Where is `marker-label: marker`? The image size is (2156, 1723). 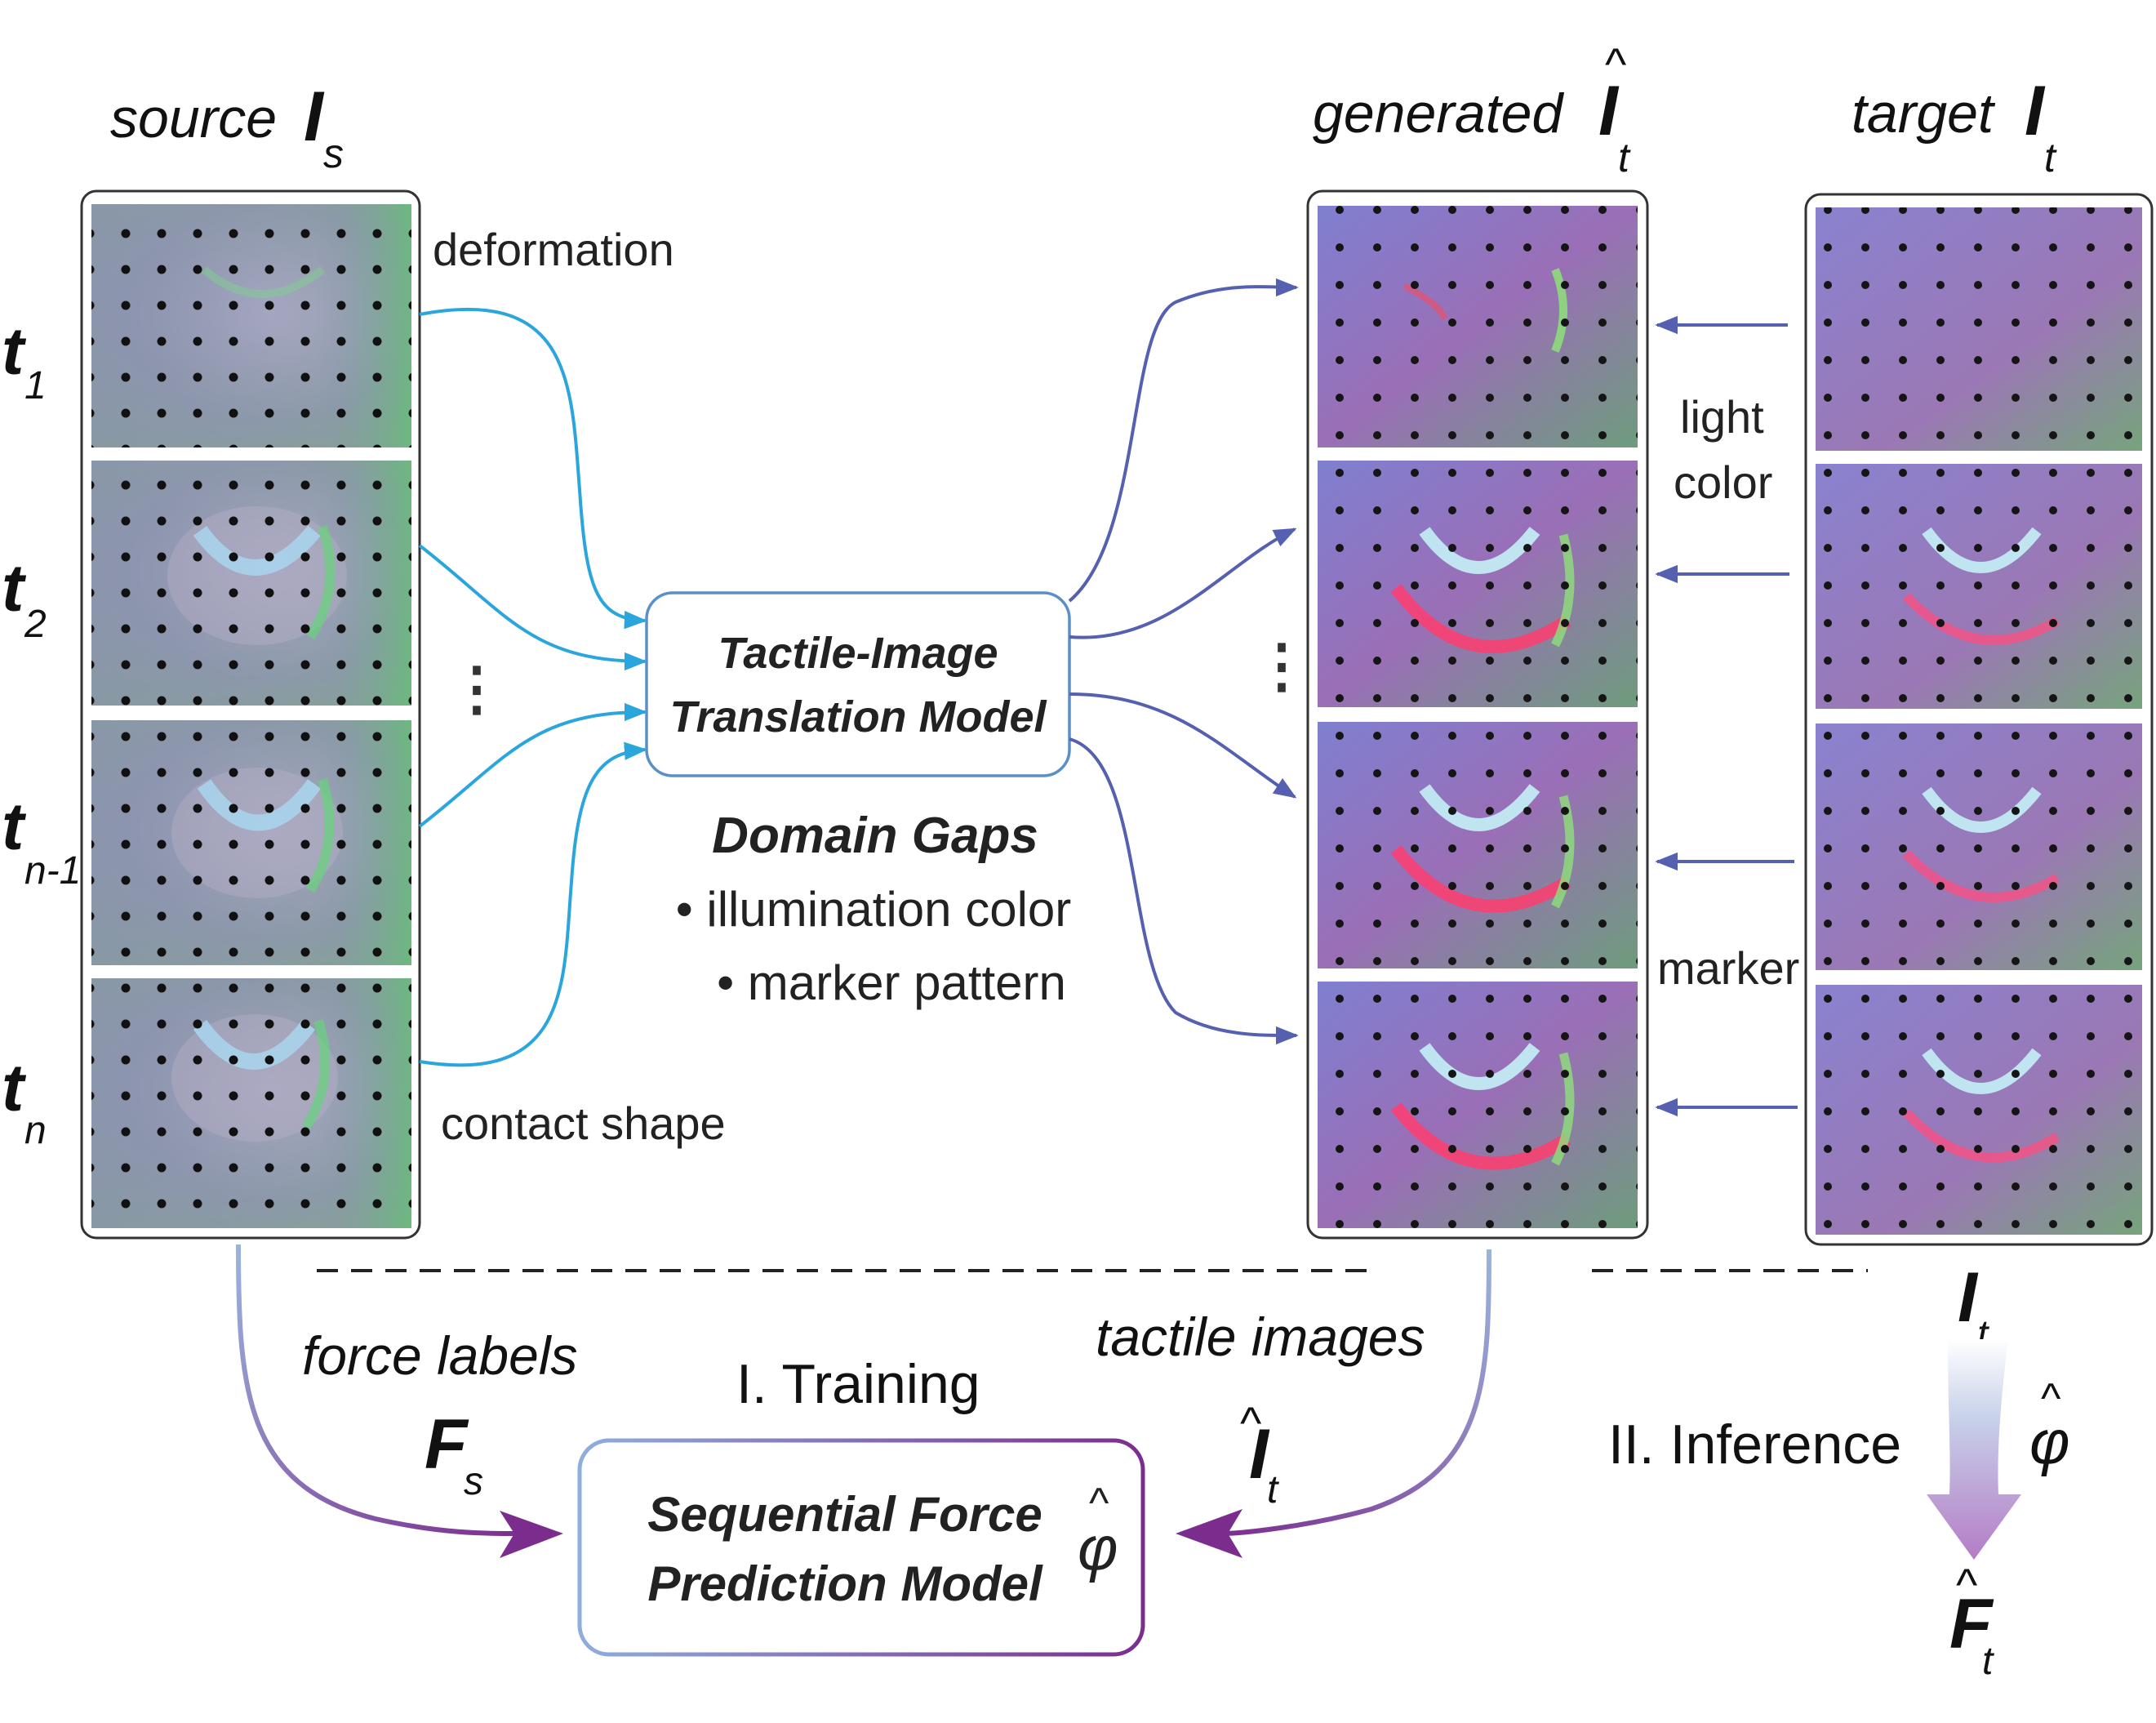
marker-label: marker is located at coordinates (1728, 968).